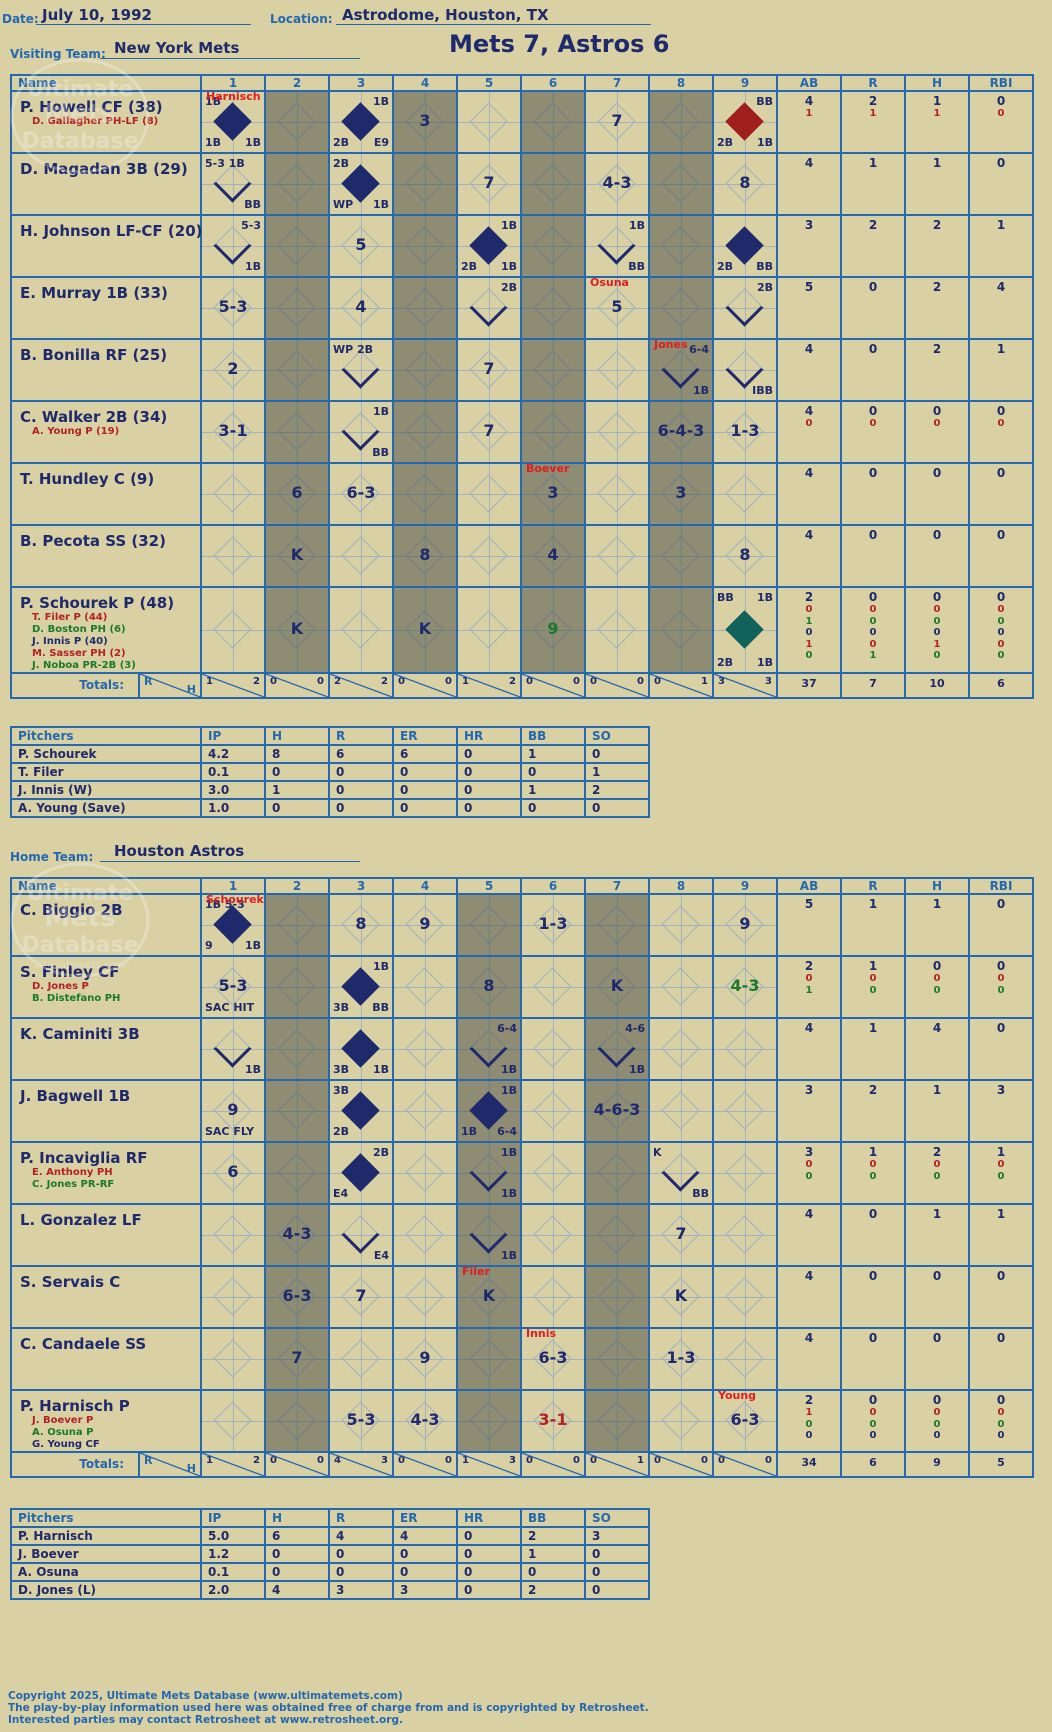 The height and width of the screenshot is (1732, 1052). I want to click on visitors-stat-rbi: 4, so click(1001, 308).